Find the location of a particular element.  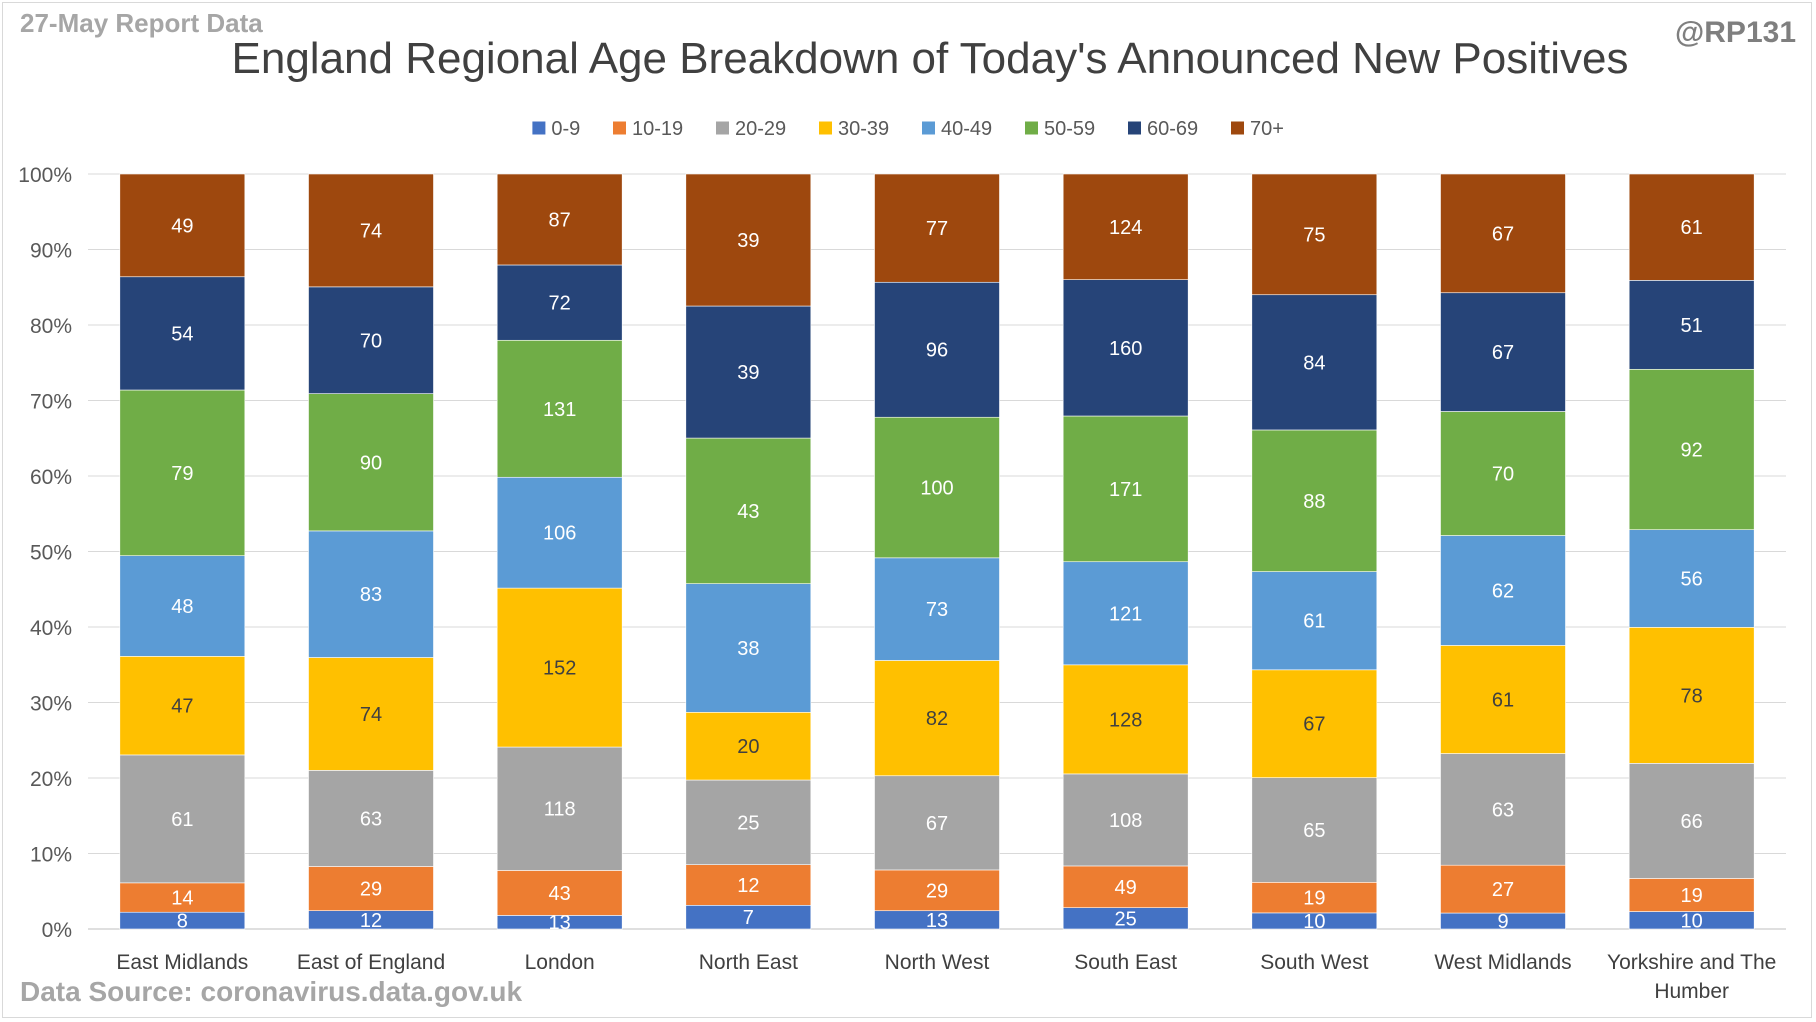

data-label: 62 is located at coordinates (1503, 591).